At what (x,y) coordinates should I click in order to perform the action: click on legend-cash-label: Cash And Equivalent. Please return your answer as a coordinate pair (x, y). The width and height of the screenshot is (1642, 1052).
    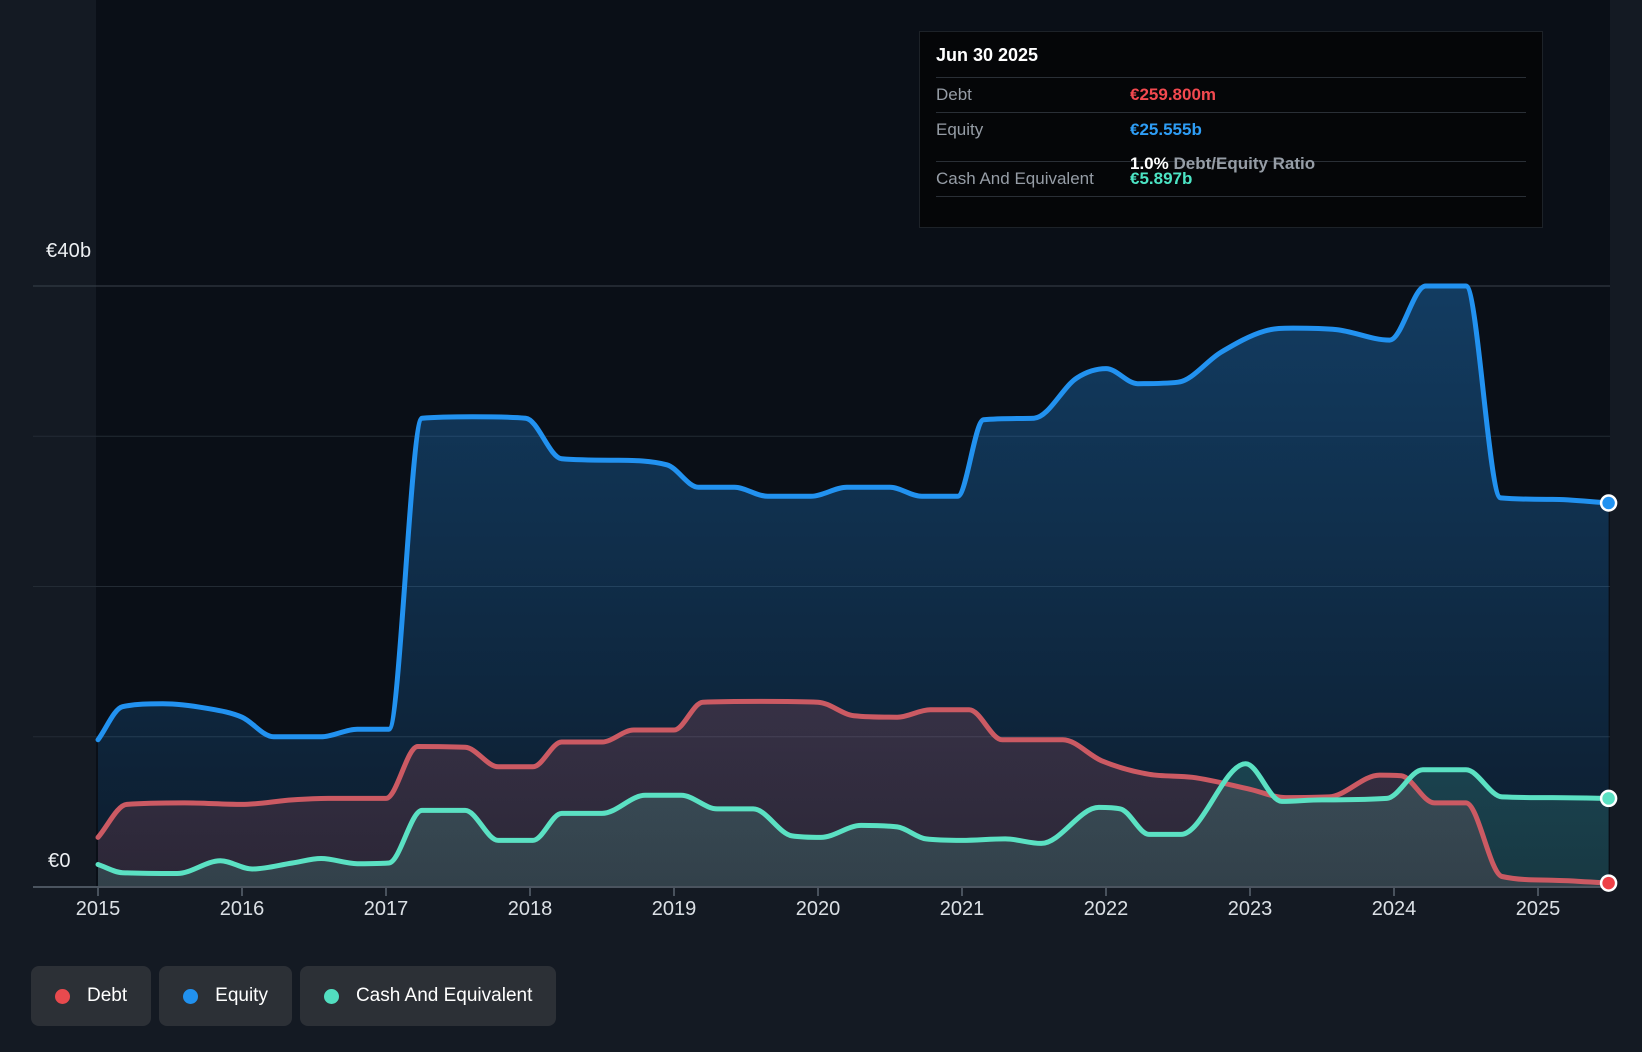
    Looking at the image, I should click on (444, 995).